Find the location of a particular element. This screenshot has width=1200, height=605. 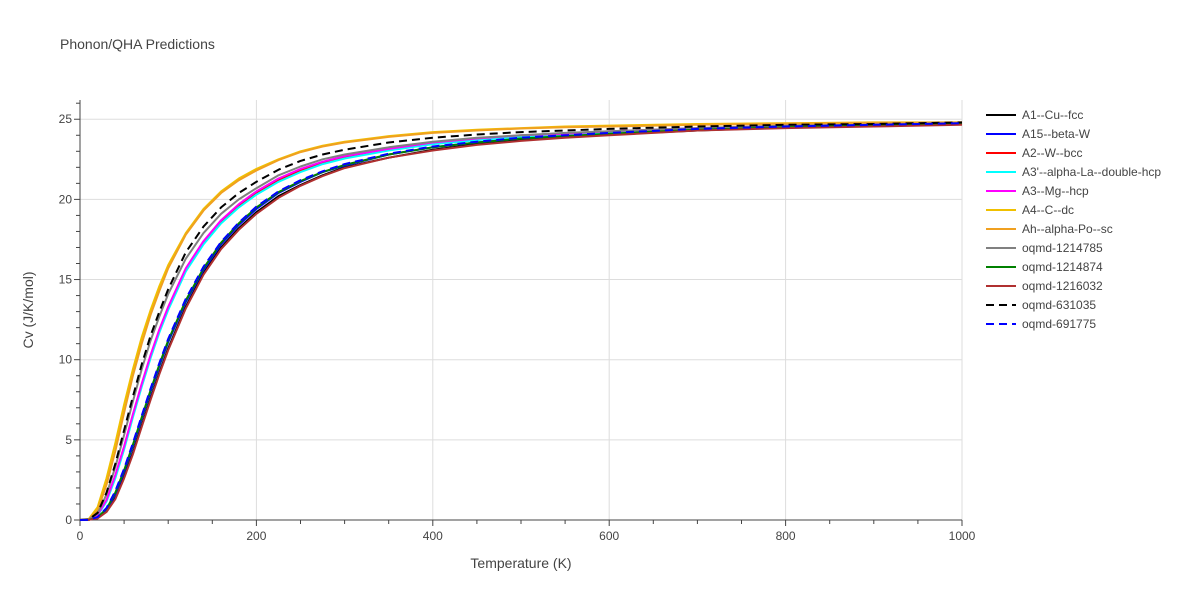

y-axis-title: Cv (J/K/mol) is located at coordinates (28, 310).